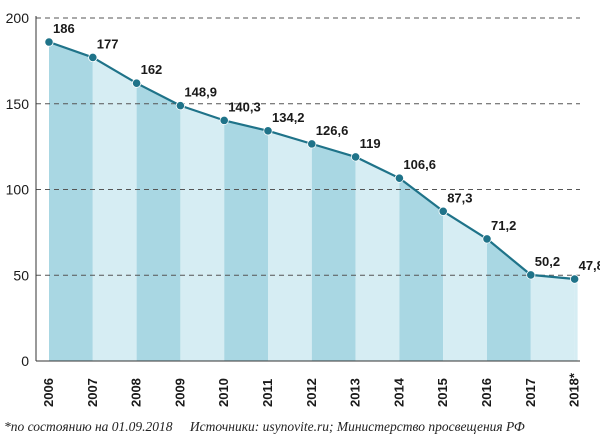 The width and height of the screenshot is (600, 441). What do you see at coordinates (288, 117) in the screenshot?
I see `data-label-2011: 134,2` at bounding box center [288, 117].